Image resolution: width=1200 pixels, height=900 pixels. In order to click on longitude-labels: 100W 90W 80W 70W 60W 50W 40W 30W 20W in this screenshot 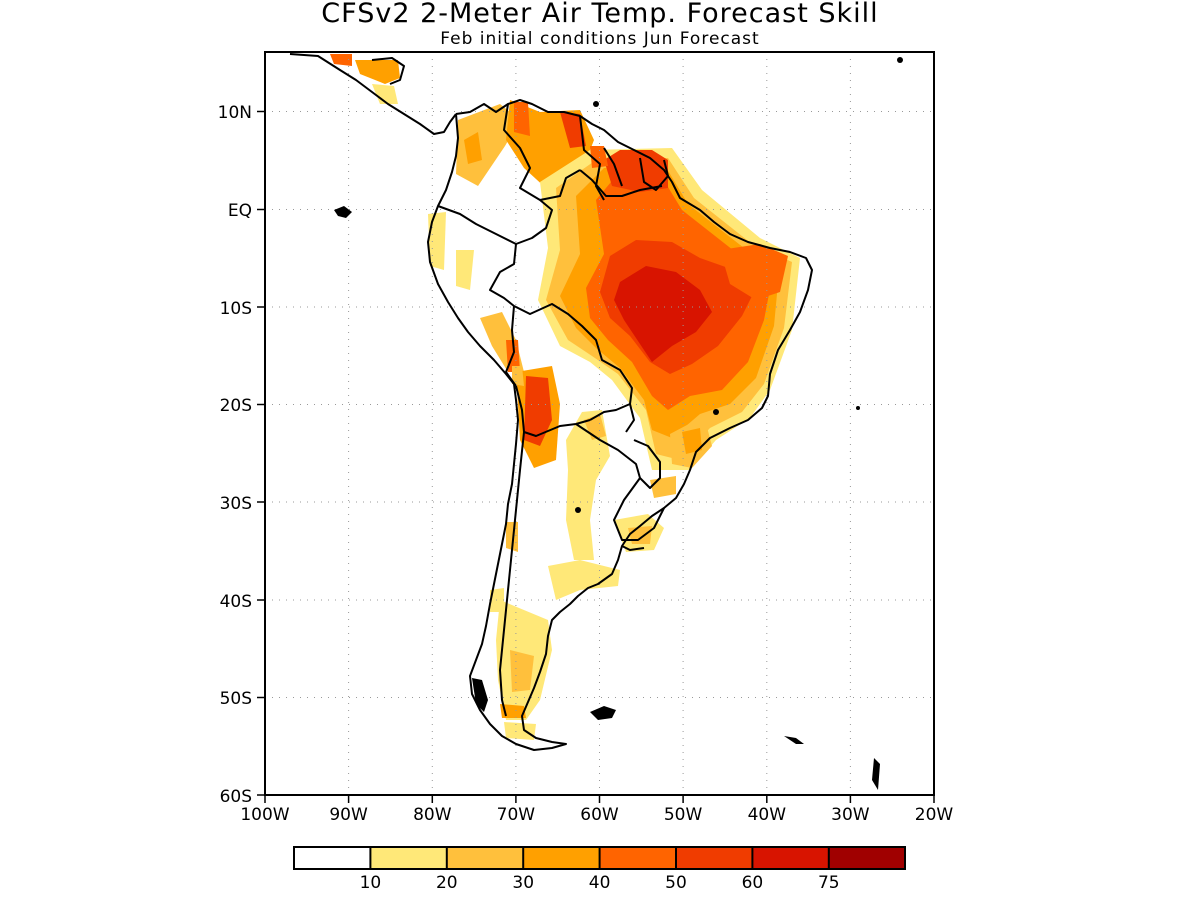, I will do `click(596, 815)`.